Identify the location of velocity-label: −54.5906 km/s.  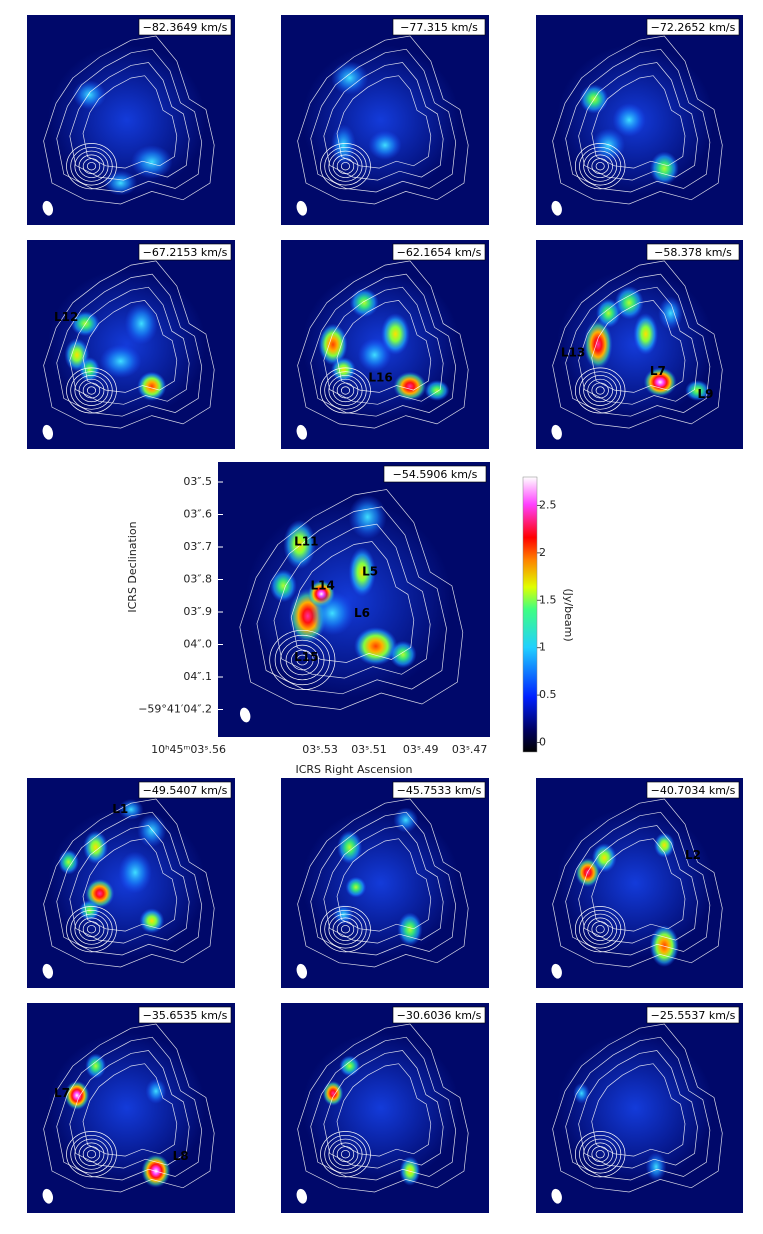
(435, 474).